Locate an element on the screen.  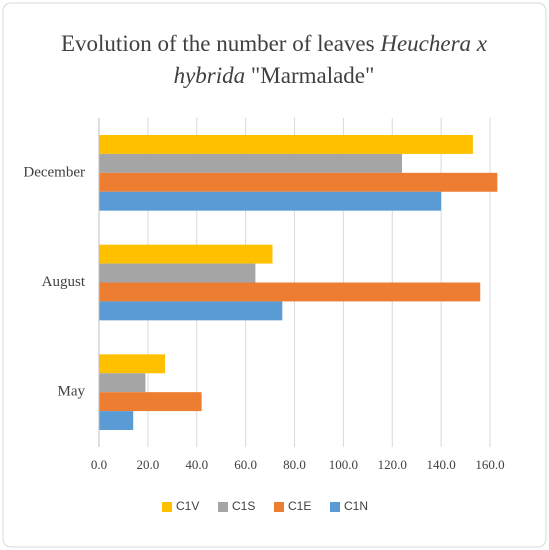
x-tick-label: 20.0 is located at coordinates (148, 464).